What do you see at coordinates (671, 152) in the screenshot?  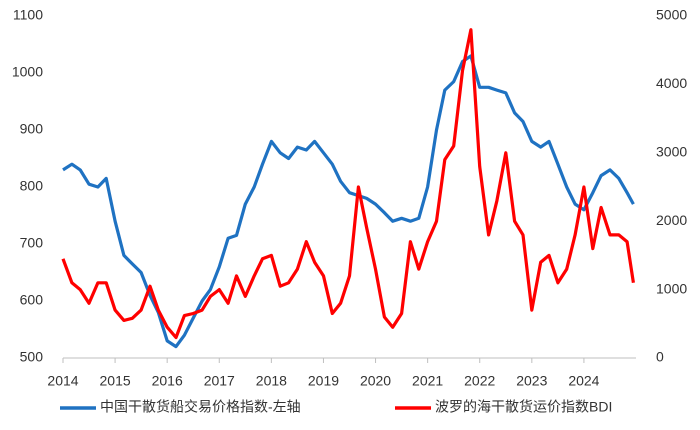 I see `y2-tick-label: 3000` at bounding box center [671, 152].